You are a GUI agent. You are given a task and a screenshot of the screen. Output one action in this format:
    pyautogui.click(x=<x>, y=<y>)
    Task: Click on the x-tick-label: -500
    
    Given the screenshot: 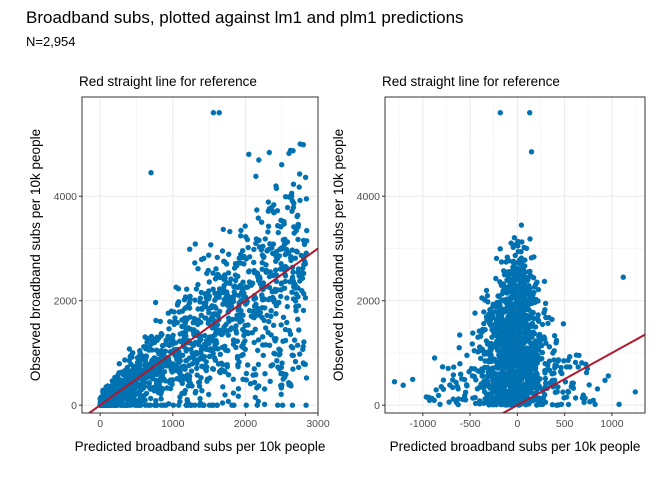 What is the action you would take?
    pyautogui.click(x=470, y=424)
    